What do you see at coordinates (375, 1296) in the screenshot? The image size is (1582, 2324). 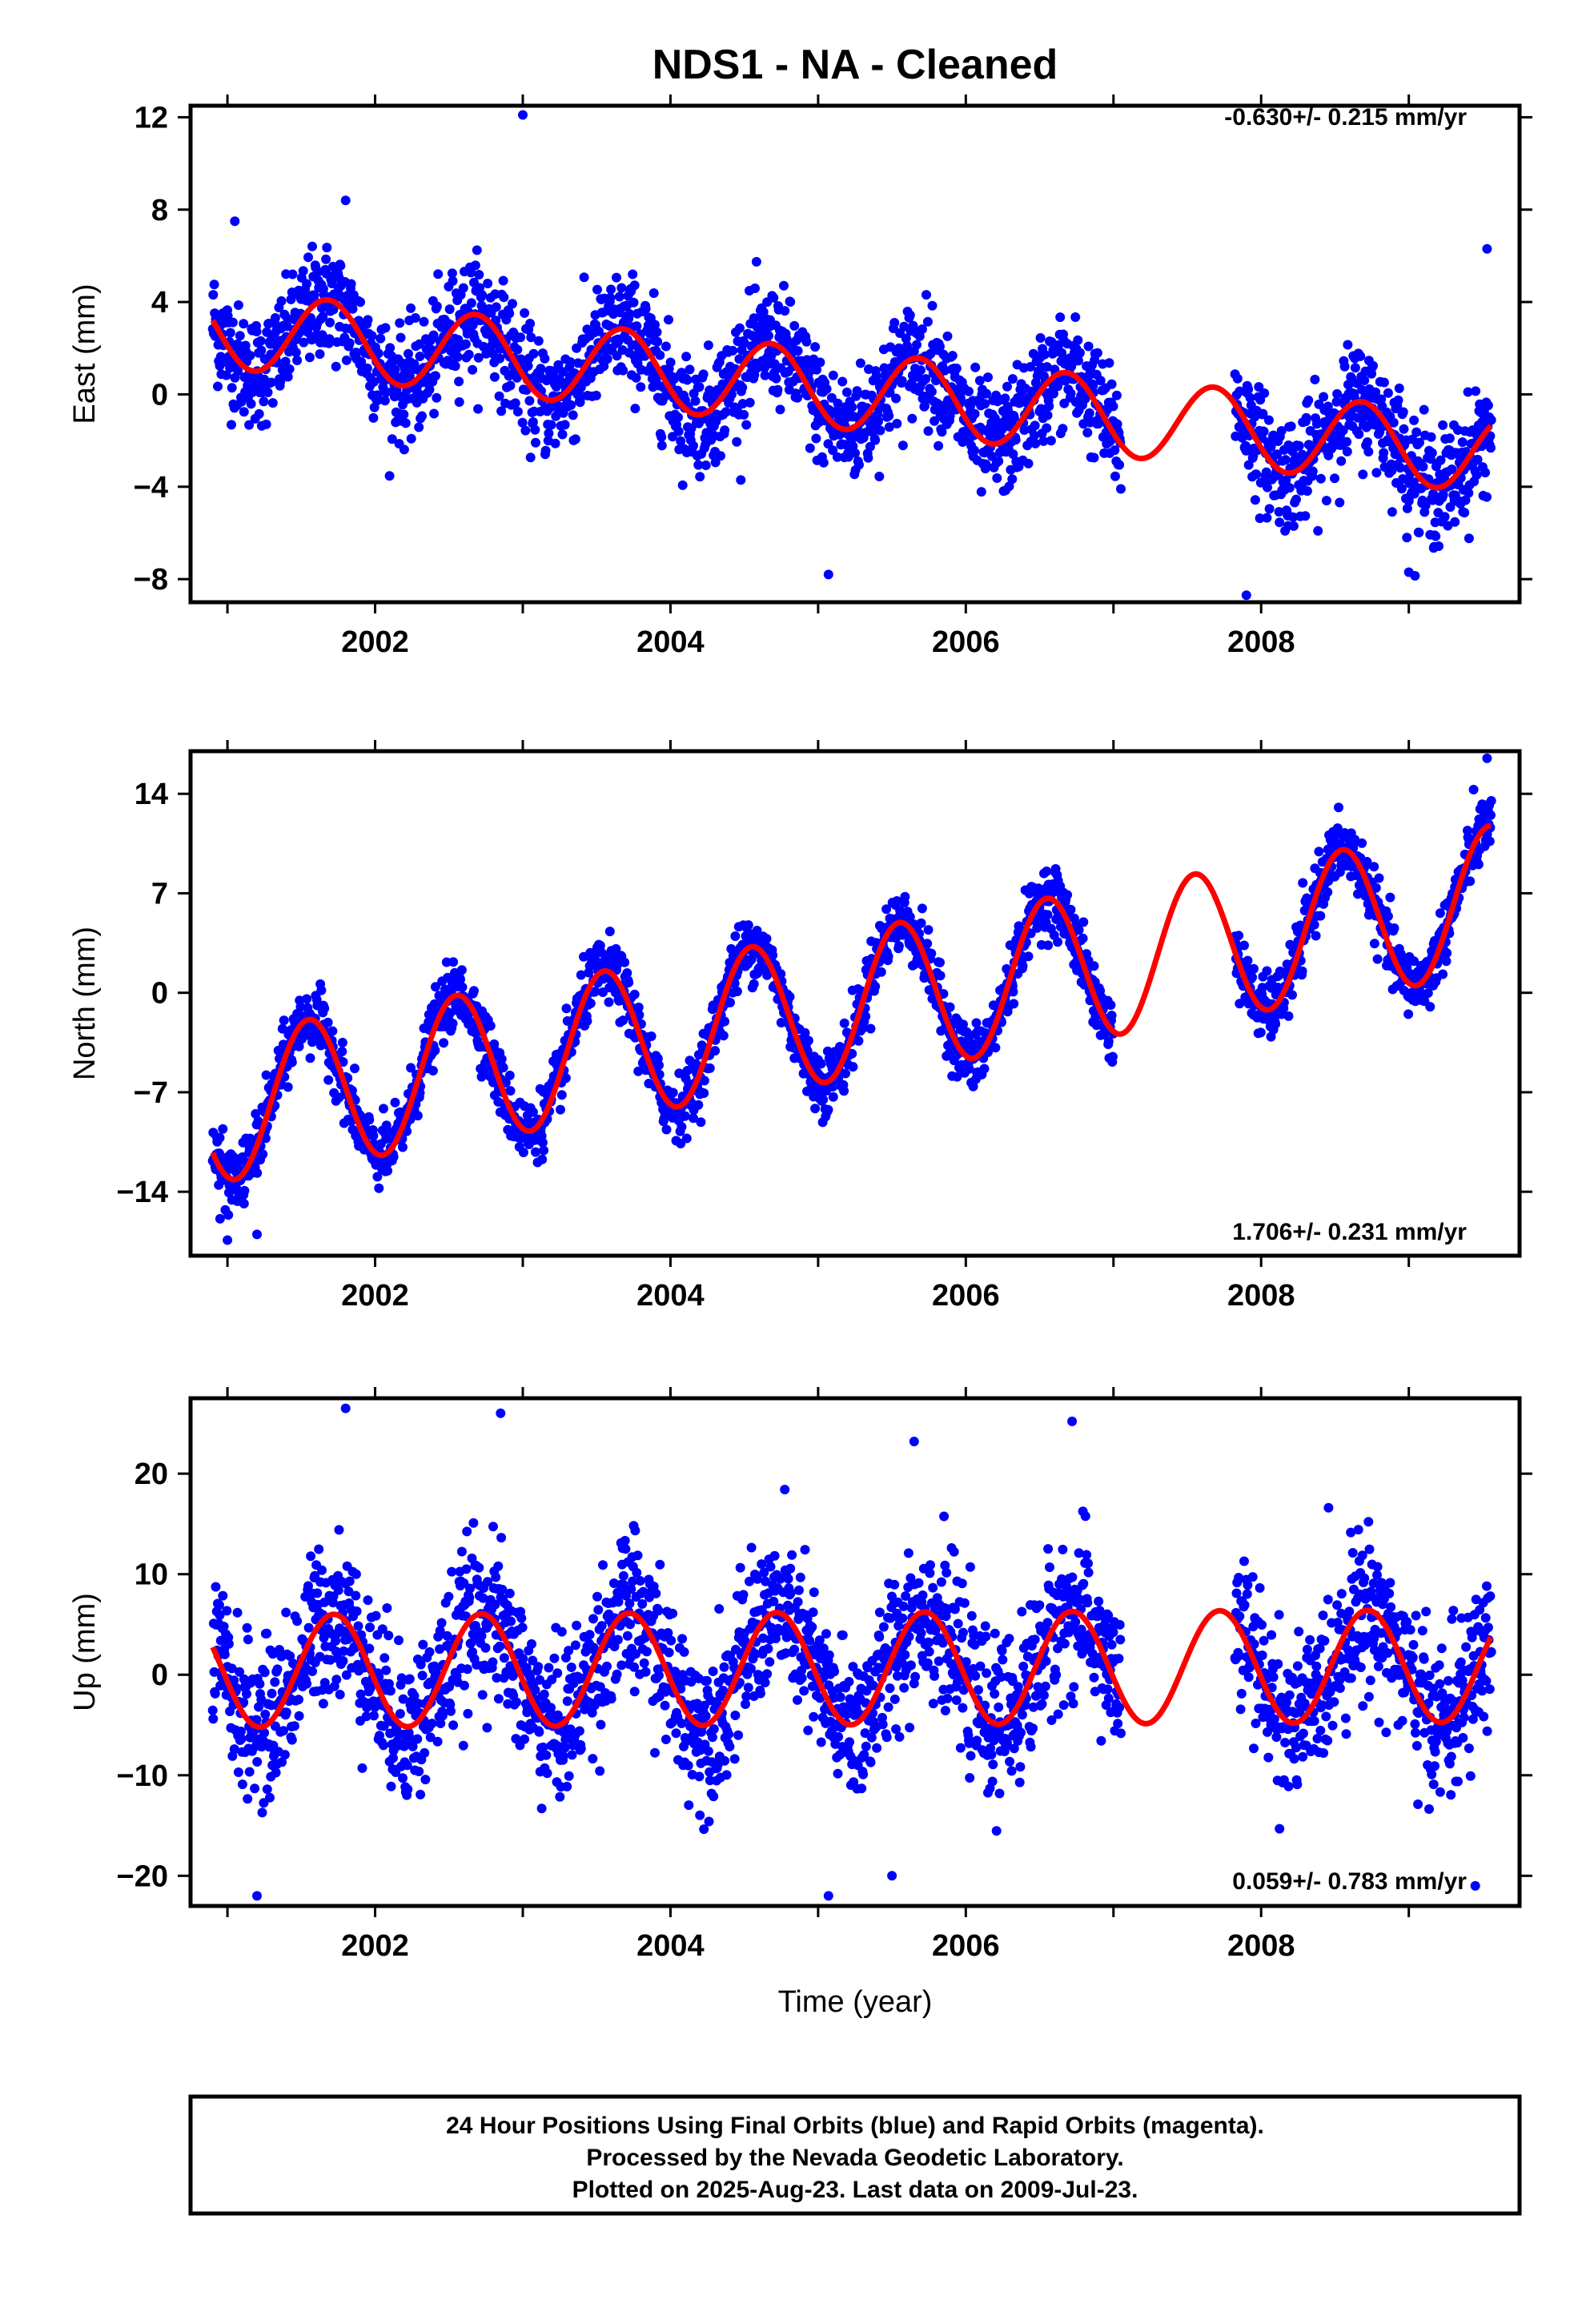 I see `x-tick-label: 2002` at bounding box center [375, 1296].